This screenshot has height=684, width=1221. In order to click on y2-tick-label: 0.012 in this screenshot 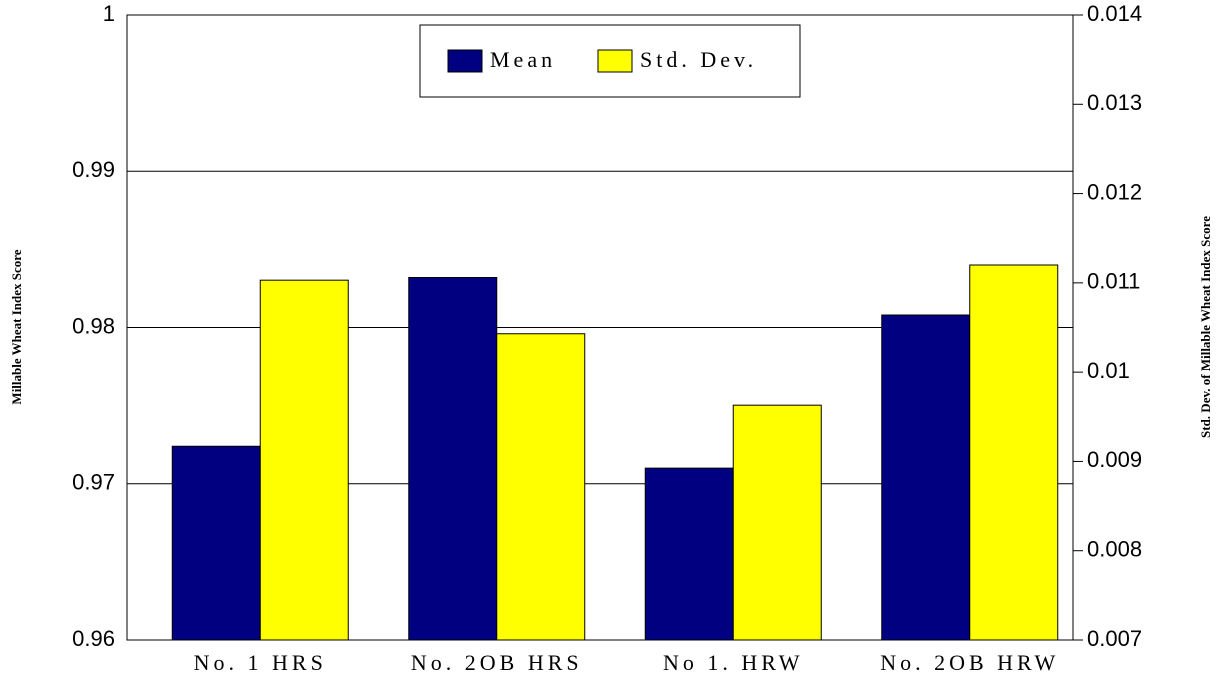, I will do `click(1114, 191)`.